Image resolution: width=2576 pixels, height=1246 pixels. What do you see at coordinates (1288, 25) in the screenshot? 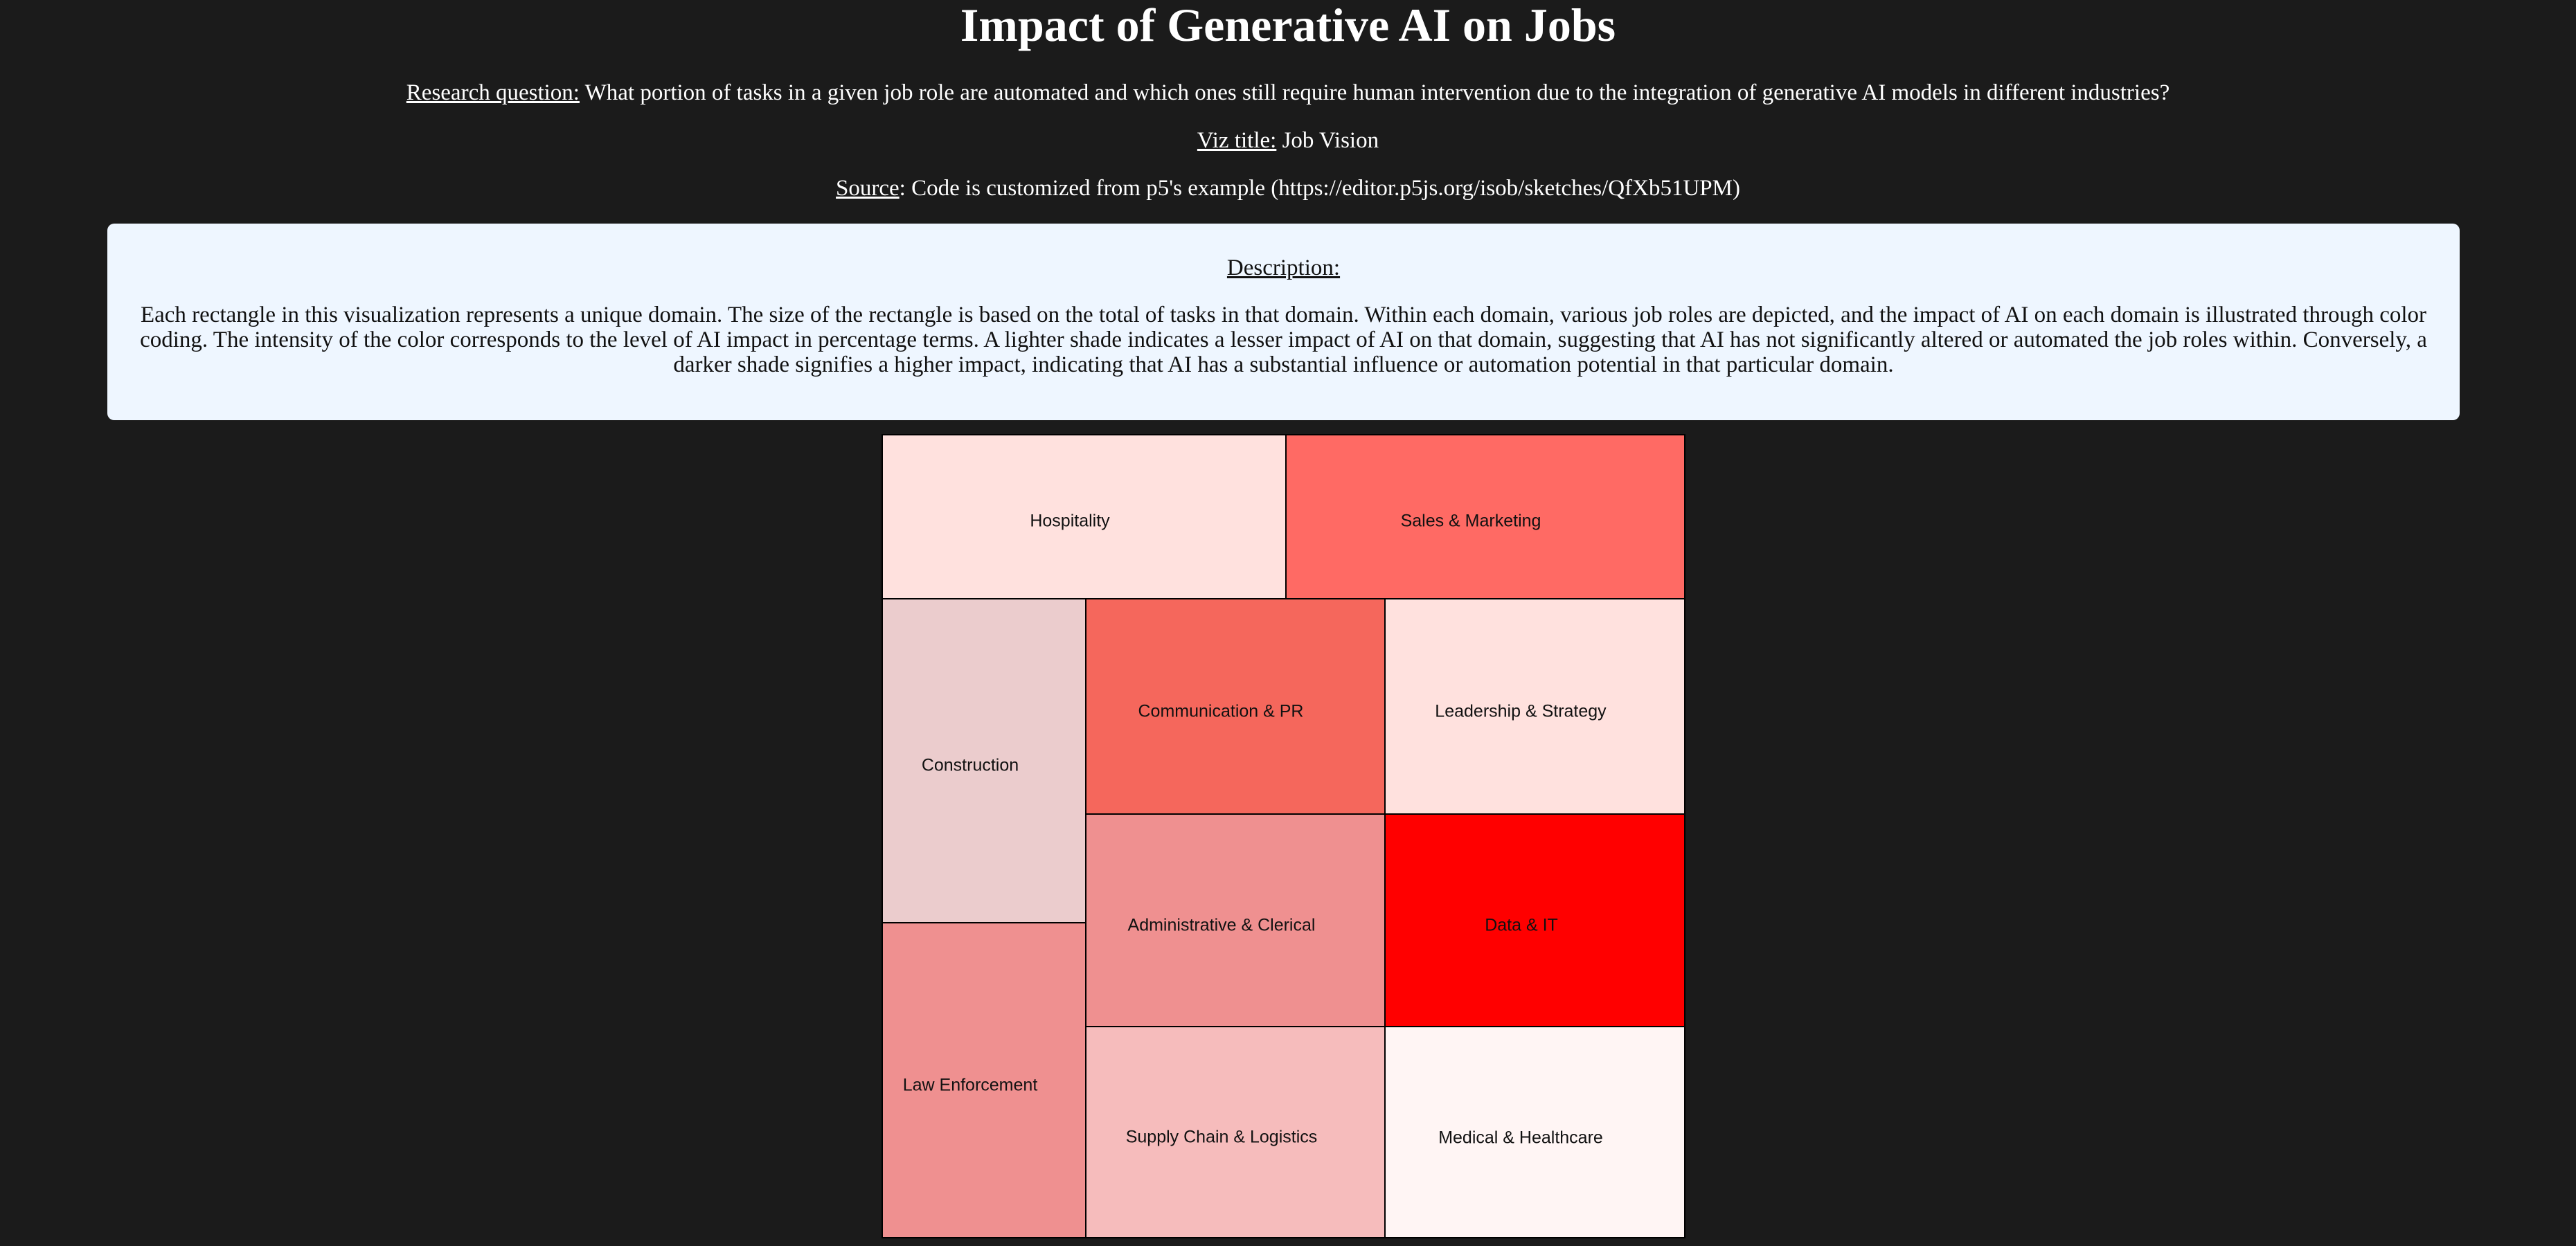
I see `page-title: Impact of Generative AI on Jobs` at bounding box center [1288, 25].